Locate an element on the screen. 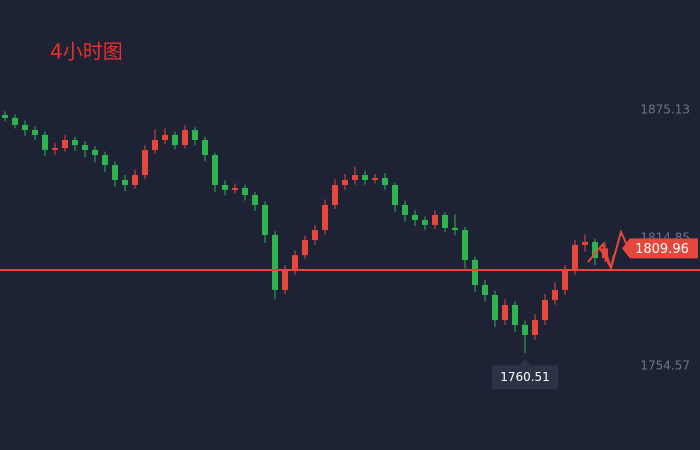 The image size is (700, 450). price-tag-label: 1809.96 is located at coordinates (662, 249).